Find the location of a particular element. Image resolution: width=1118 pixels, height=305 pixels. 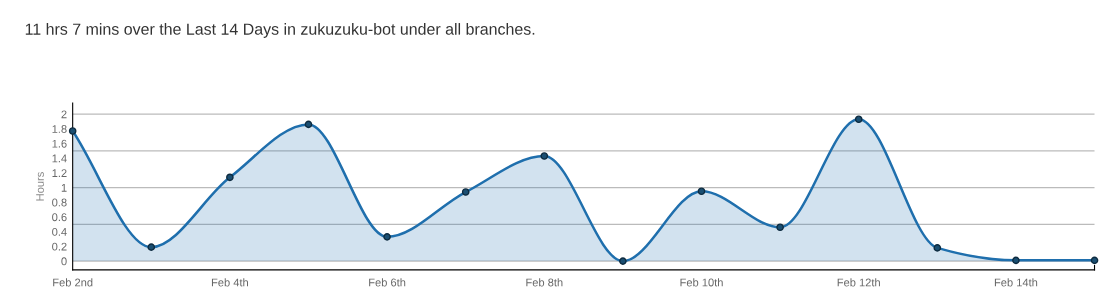

y-tick-label: 2 is located at coordinates (64, 114).